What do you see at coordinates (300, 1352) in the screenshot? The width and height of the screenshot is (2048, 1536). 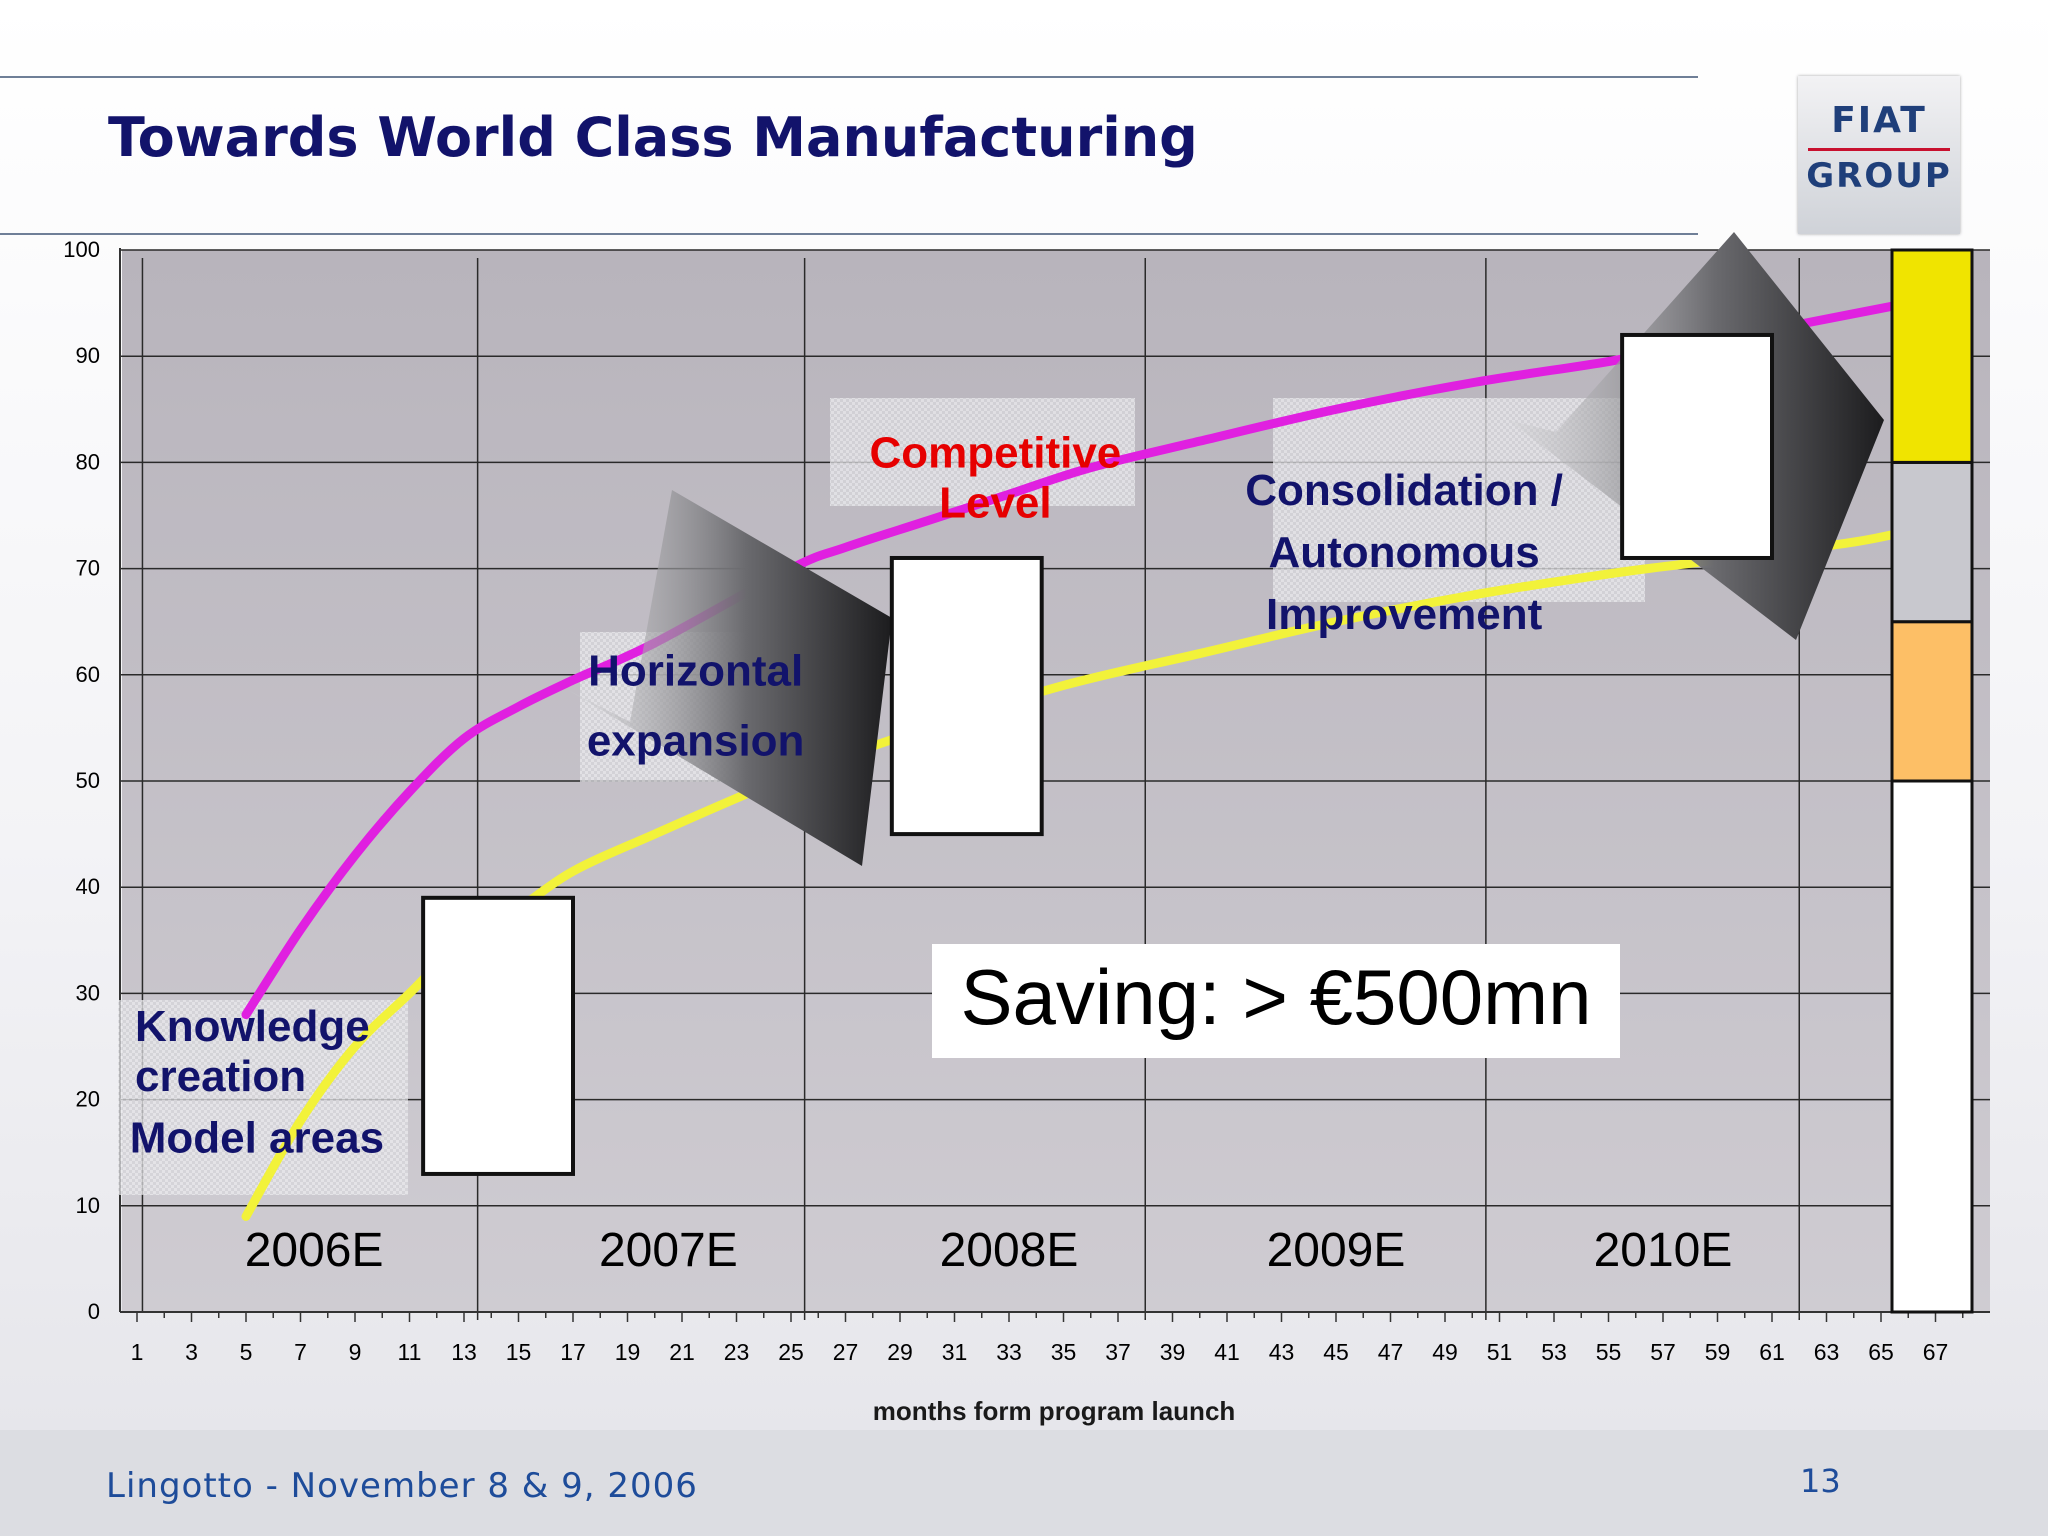 I see `x-tick-label: 7` at bounding box center [300, 1352].